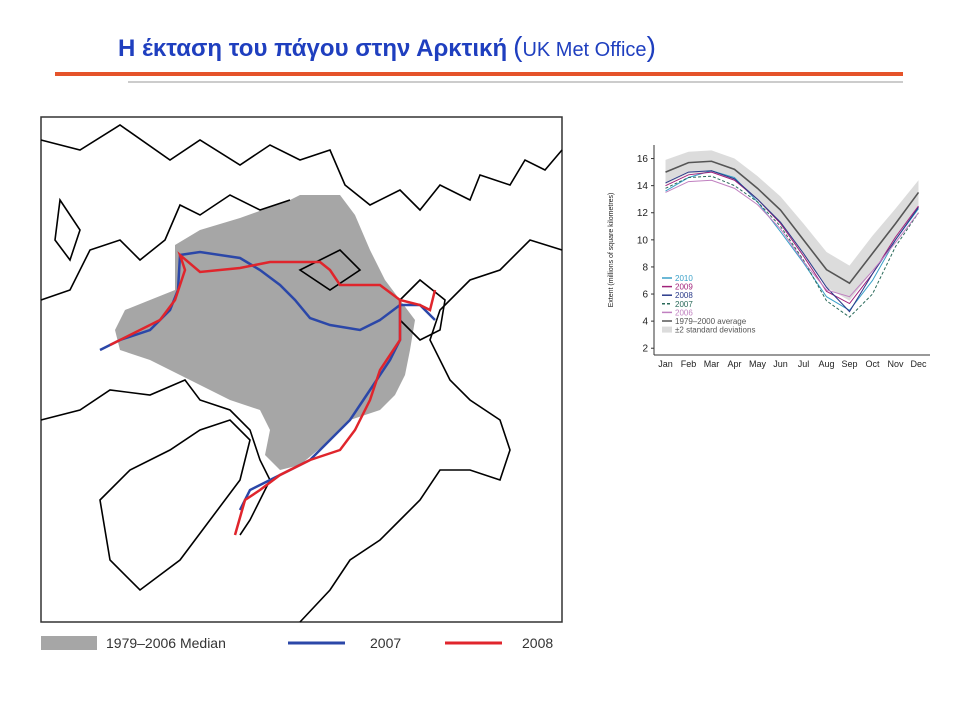  Describe the element at coordinates (684, 278) in the screenshot. I see `legend-label: 2010` at that location.